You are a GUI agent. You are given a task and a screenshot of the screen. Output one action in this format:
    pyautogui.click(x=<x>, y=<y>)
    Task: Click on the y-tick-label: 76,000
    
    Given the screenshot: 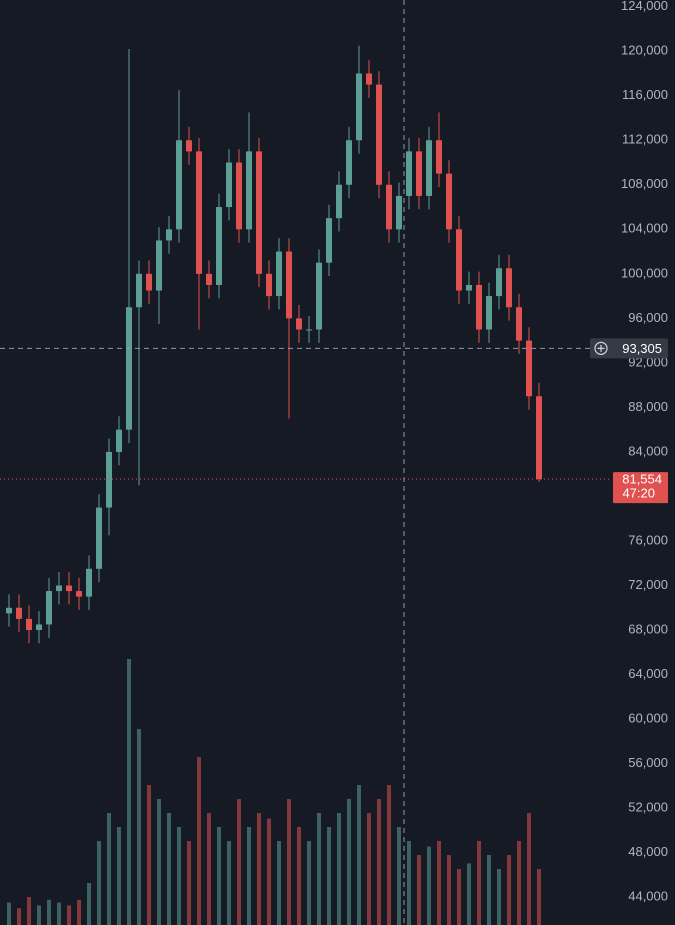 What is the action you would take?
    pyautogui.click(x=648, y=539)
    